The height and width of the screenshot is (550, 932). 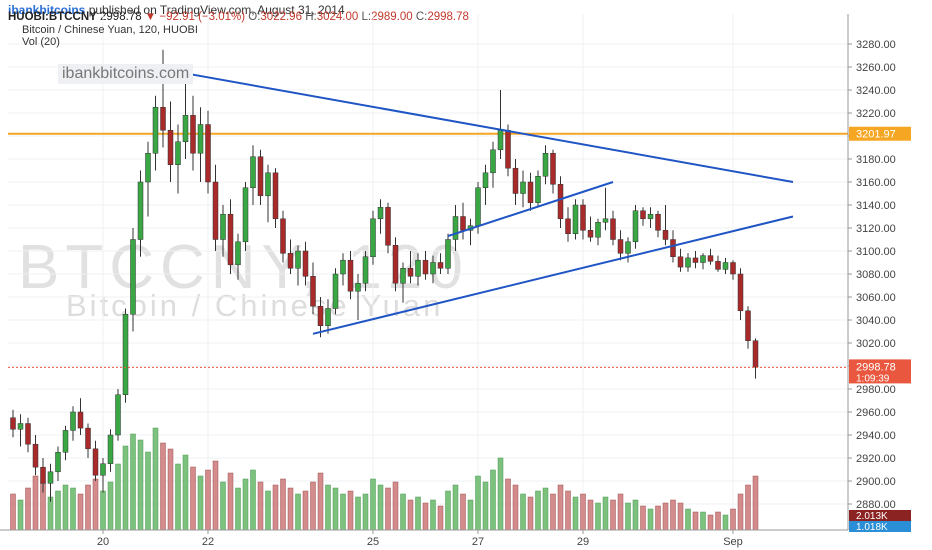 What do you see at coordinates (424, 540) in the screenshot?
I see `time-axis` at bounding box center [424, 540].